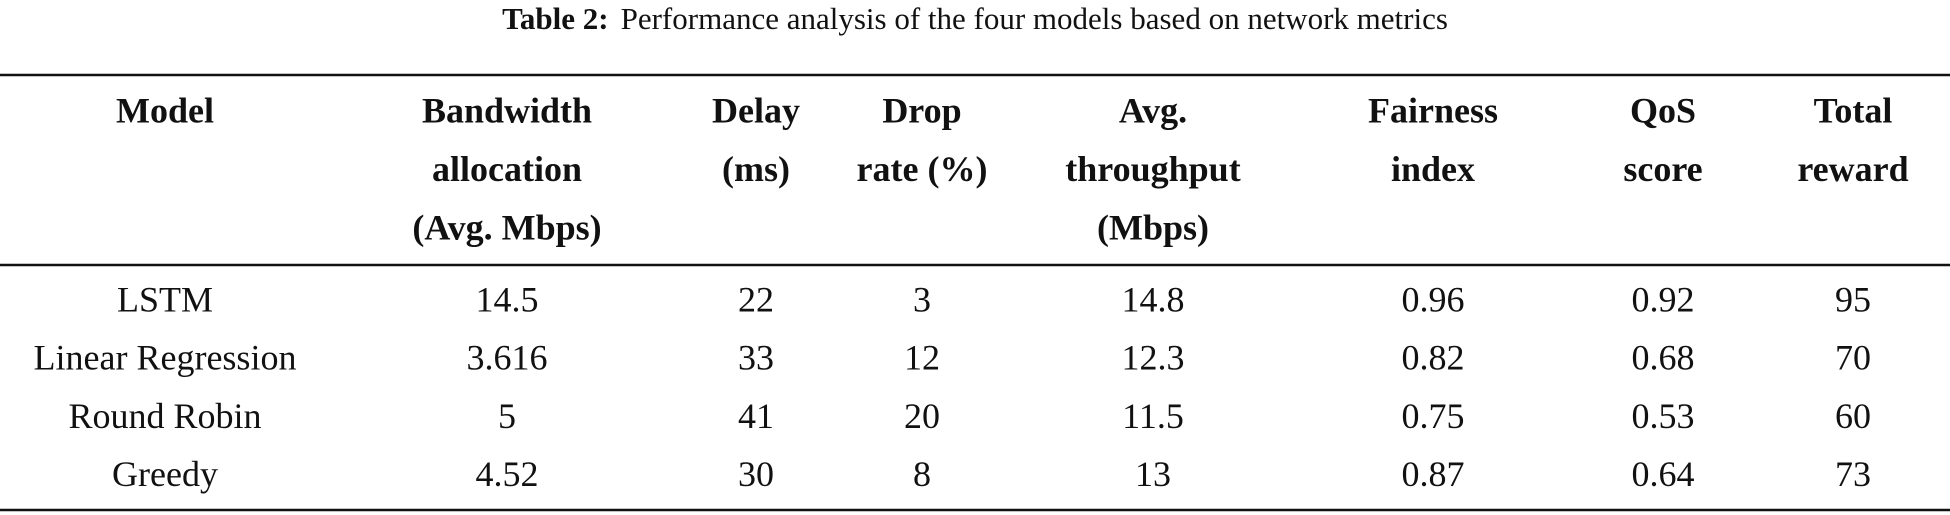 This screenshot has width=1950, height=515. I want to click on table-cell: 5, so click(507, 416).